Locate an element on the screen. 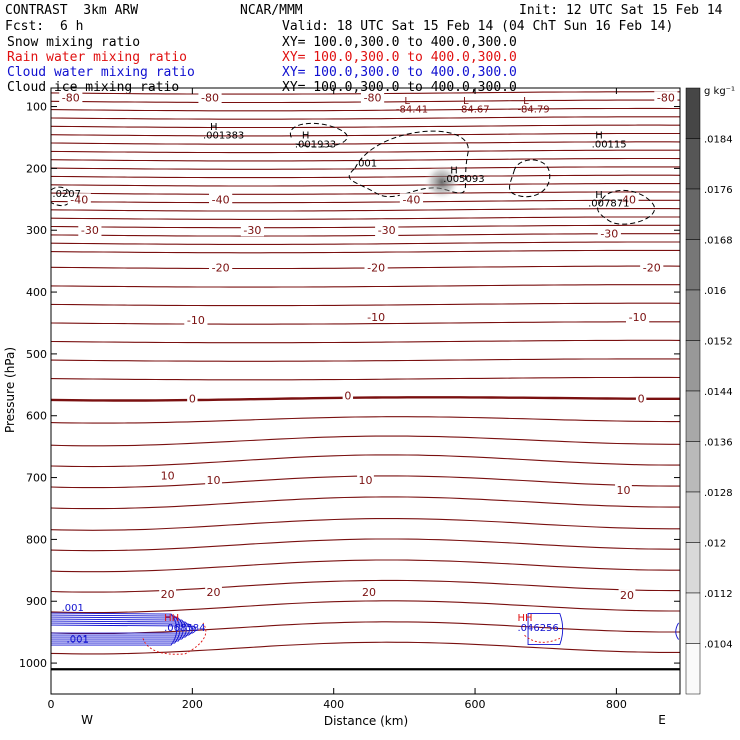 The image size is (740, 740). y-tick-label: 300 is located at coordinates (36, 230).